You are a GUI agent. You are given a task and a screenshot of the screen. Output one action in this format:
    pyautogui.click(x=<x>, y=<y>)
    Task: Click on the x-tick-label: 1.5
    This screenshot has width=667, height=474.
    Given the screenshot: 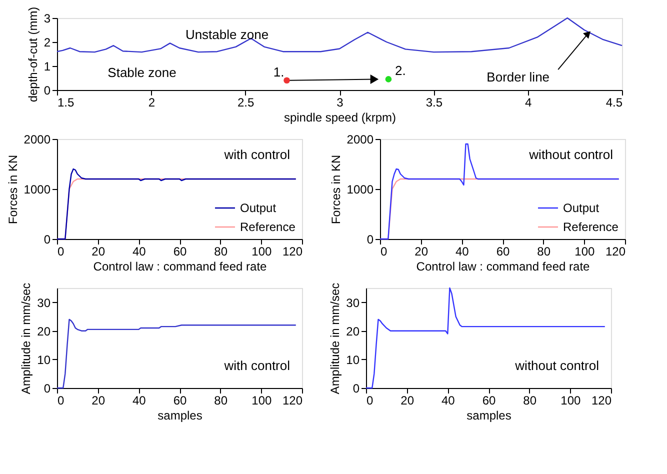 What is the action you would take?
    pyautogui.click(x=66, y=103)
    